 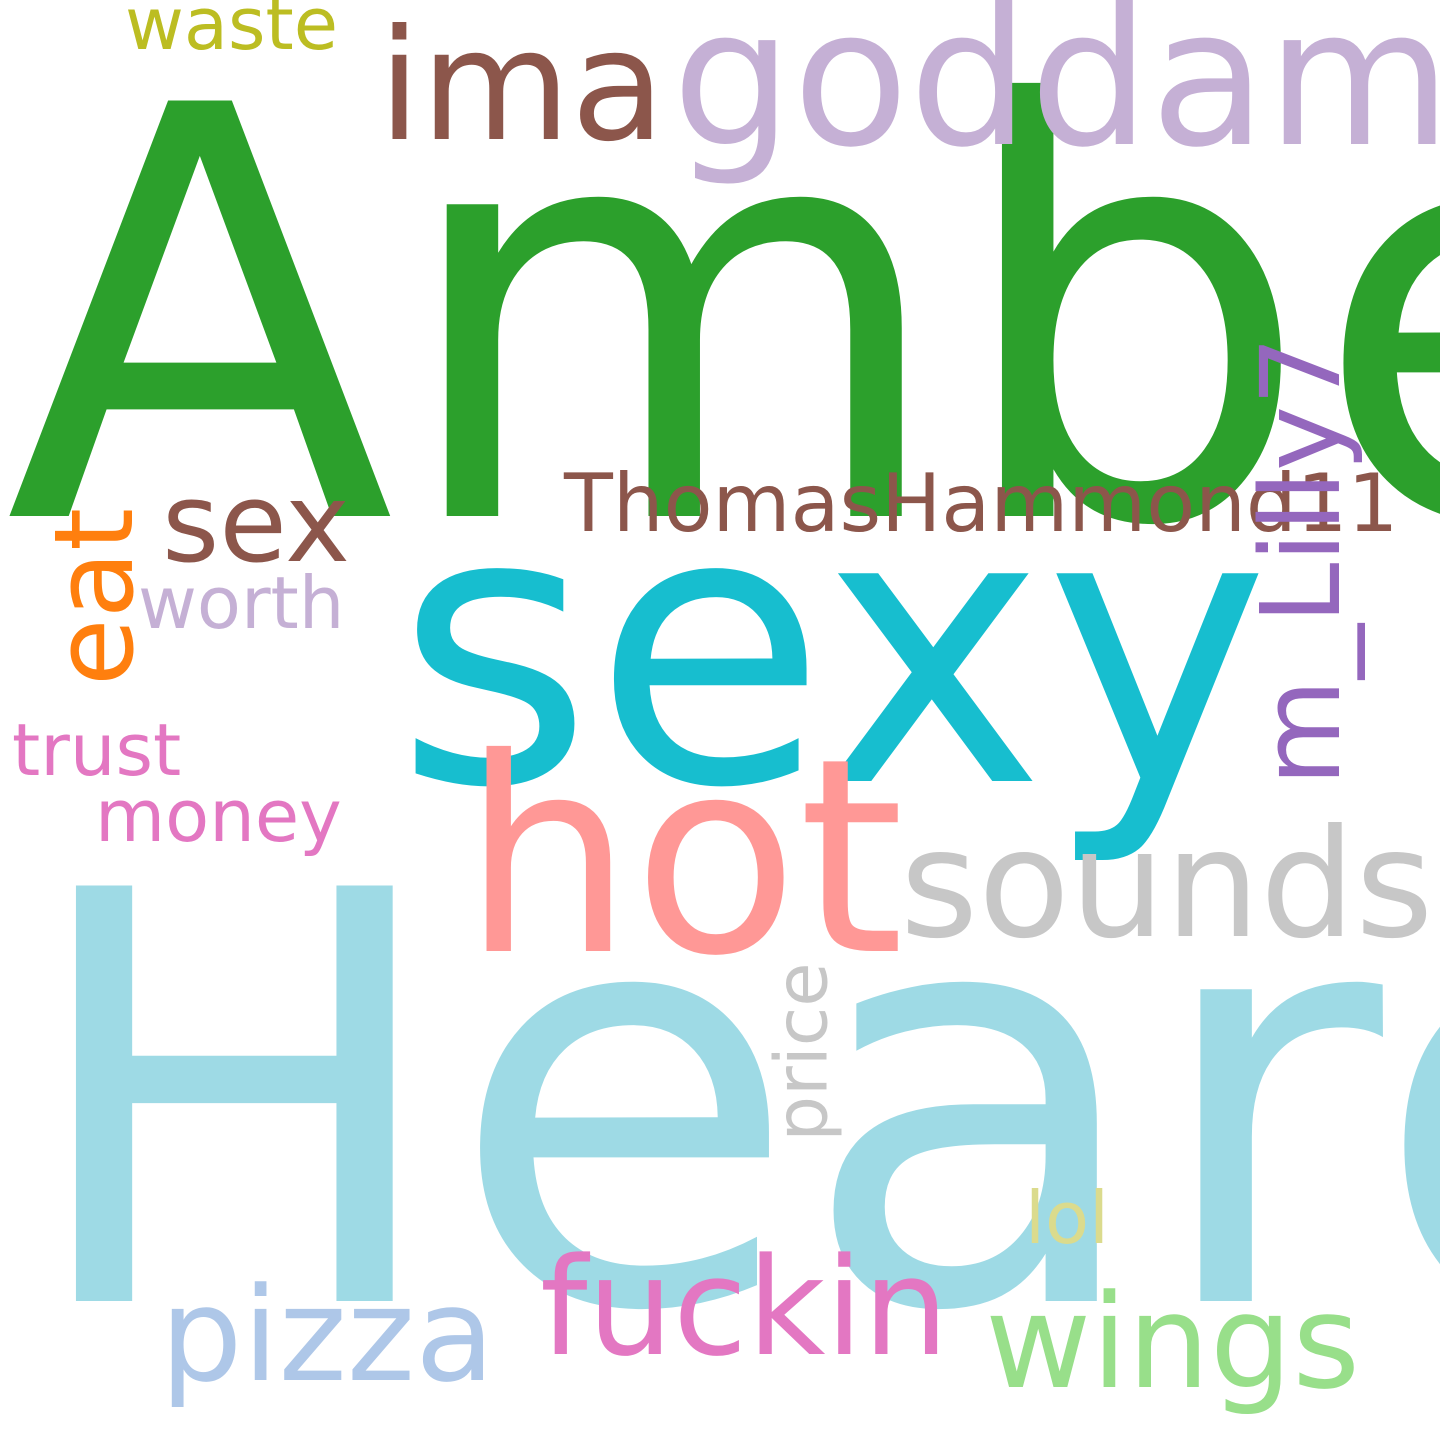 I want to click on word-ima: ima, so click(x=522, y=88).